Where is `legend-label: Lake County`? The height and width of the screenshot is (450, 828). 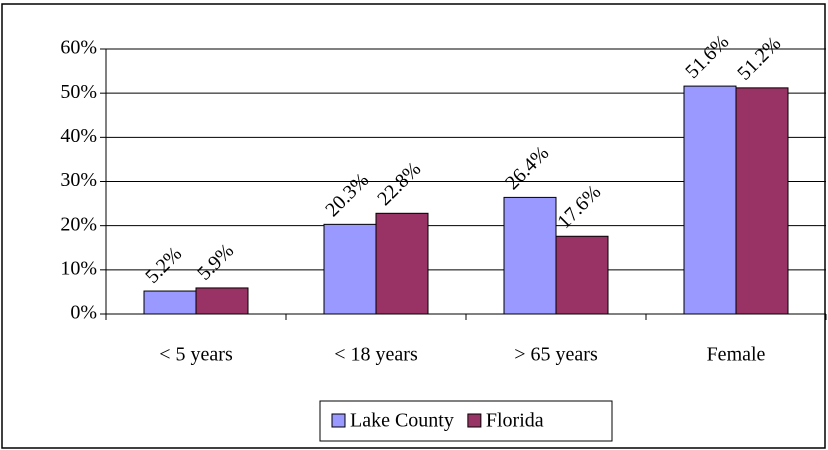
legend-label: Lake County is located at coordinates (402, 421).